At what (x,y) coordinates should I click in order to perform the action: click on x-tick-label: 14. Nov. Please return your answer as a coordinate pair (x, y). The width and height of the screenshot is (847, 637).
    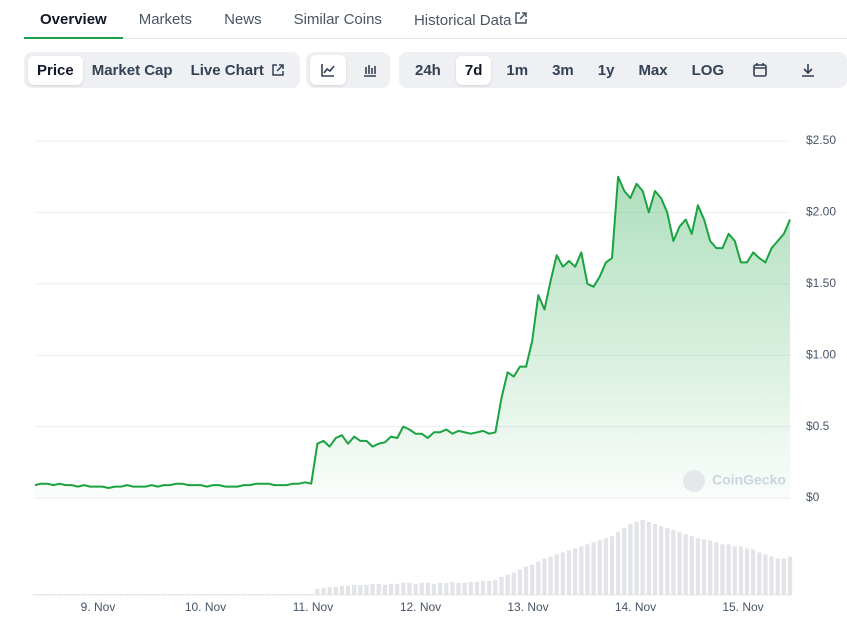
    Looking at the image, I should click on (635, 607).